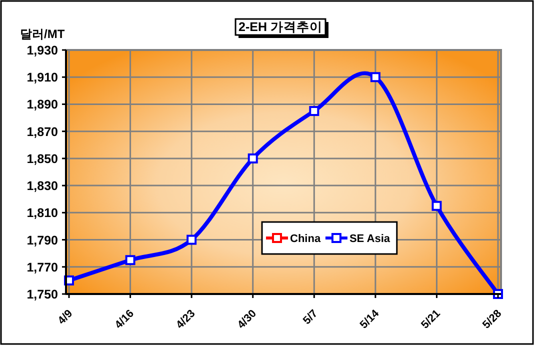 This screenshot has width=535, height=346. I want to click on chart-title: 2-EH 가격추이, so click(280, 27).